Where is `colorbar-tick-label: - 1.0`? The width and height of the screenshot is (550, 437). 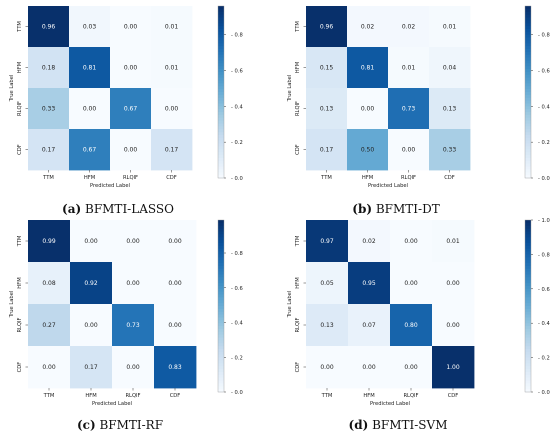
colorbar-tick-label: - 1.0 is located at coordinates (544, 221).